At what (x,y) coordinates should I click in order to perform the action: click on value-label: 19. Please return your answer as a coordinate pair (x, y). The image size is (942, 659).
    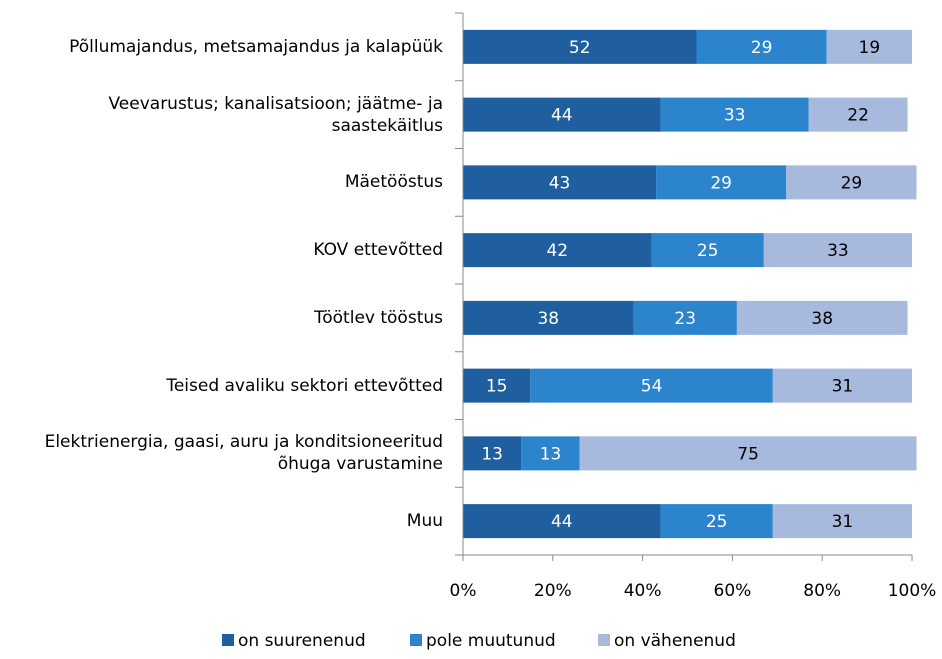
    Looking at the image, I should click on (870, 48).